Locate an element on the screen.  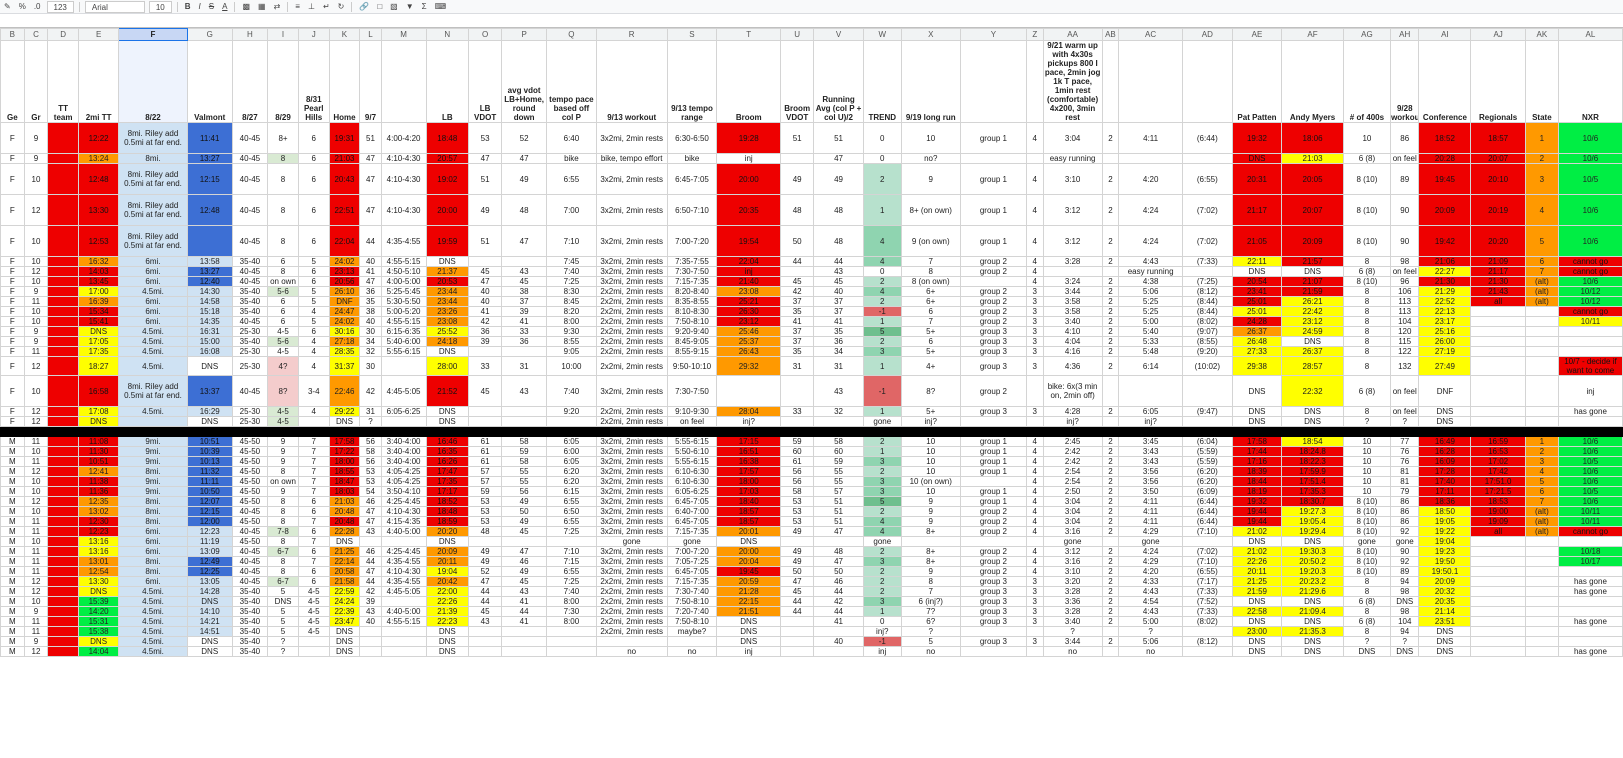
column-header: AH is located at coordinates (1405, 34).